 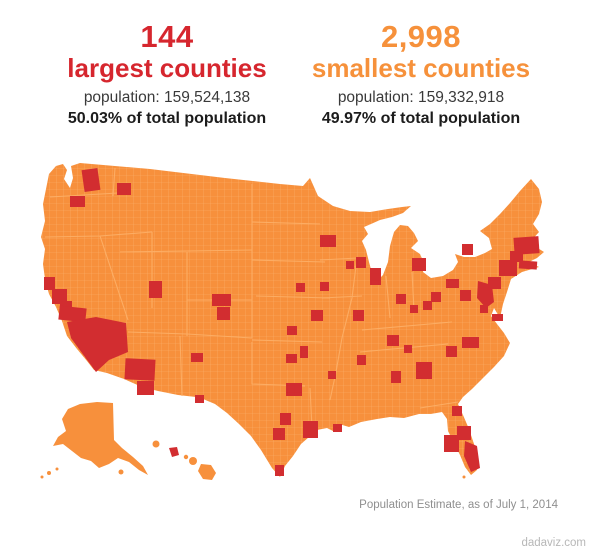 I want to click on smallest-count: 2,998, so click(x=421, y=36).